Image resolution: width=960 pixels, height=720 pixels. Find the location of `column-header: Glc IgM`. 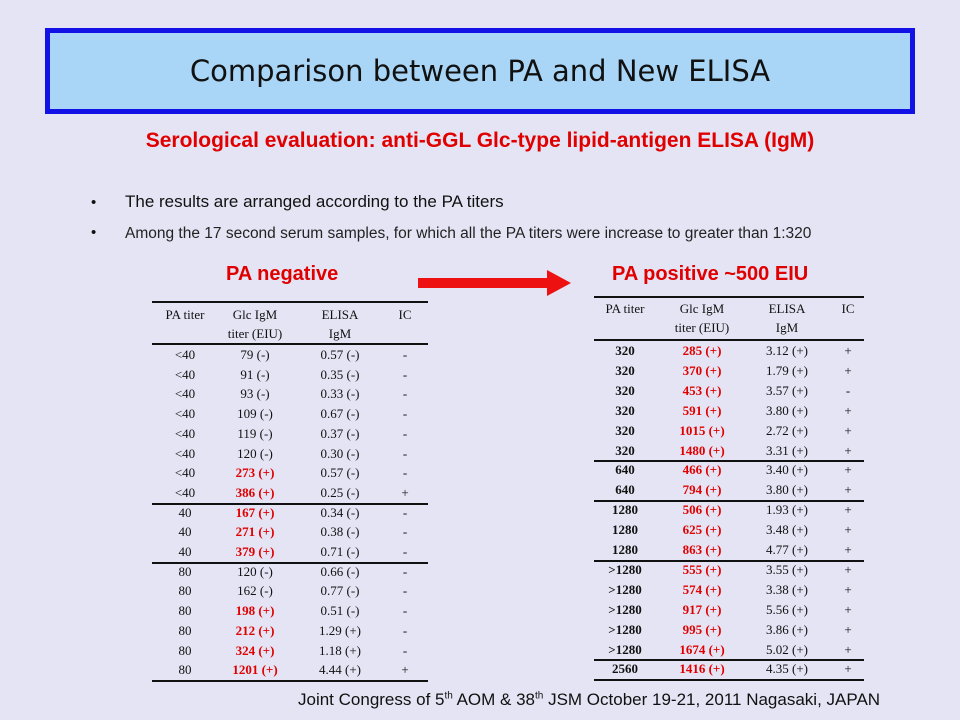

column-header: Glc IgM is located at coordinates (702, 308).